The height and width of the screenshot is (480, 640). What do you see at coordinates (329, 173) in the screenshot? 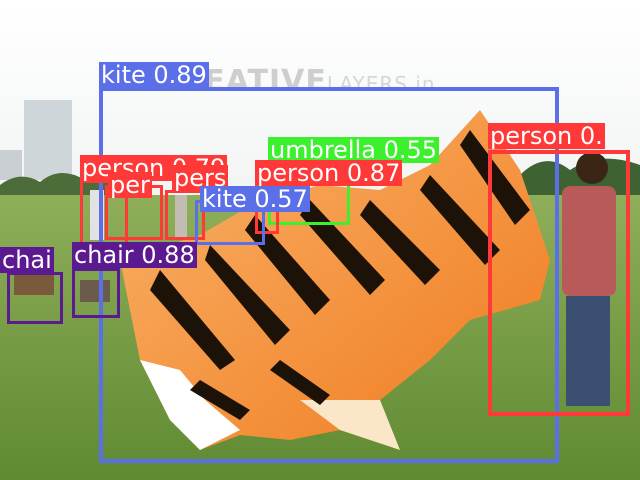
I see `person-label: person 0.87` at bounding box center [329, 173].